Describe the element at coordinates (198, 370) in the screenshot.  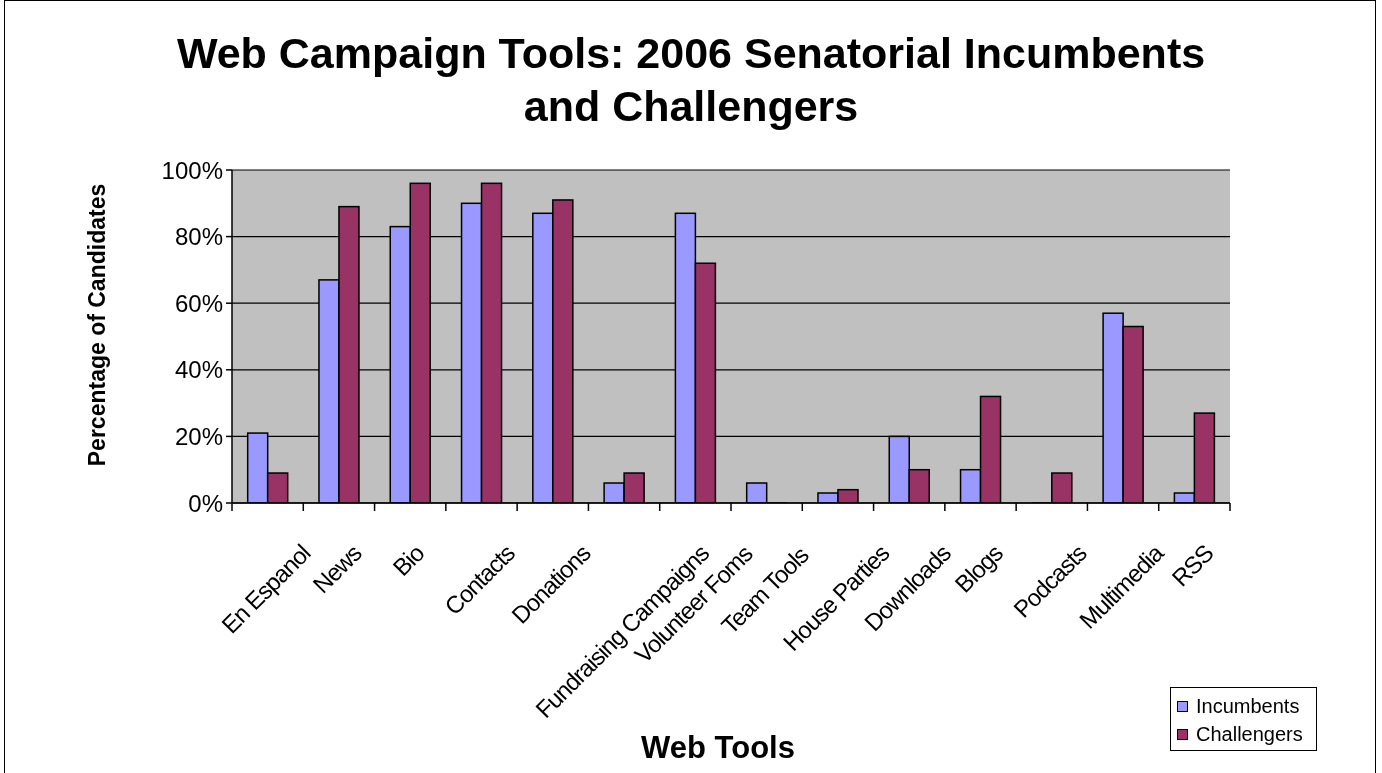
I see `y-tick-label: 40%` at that location.